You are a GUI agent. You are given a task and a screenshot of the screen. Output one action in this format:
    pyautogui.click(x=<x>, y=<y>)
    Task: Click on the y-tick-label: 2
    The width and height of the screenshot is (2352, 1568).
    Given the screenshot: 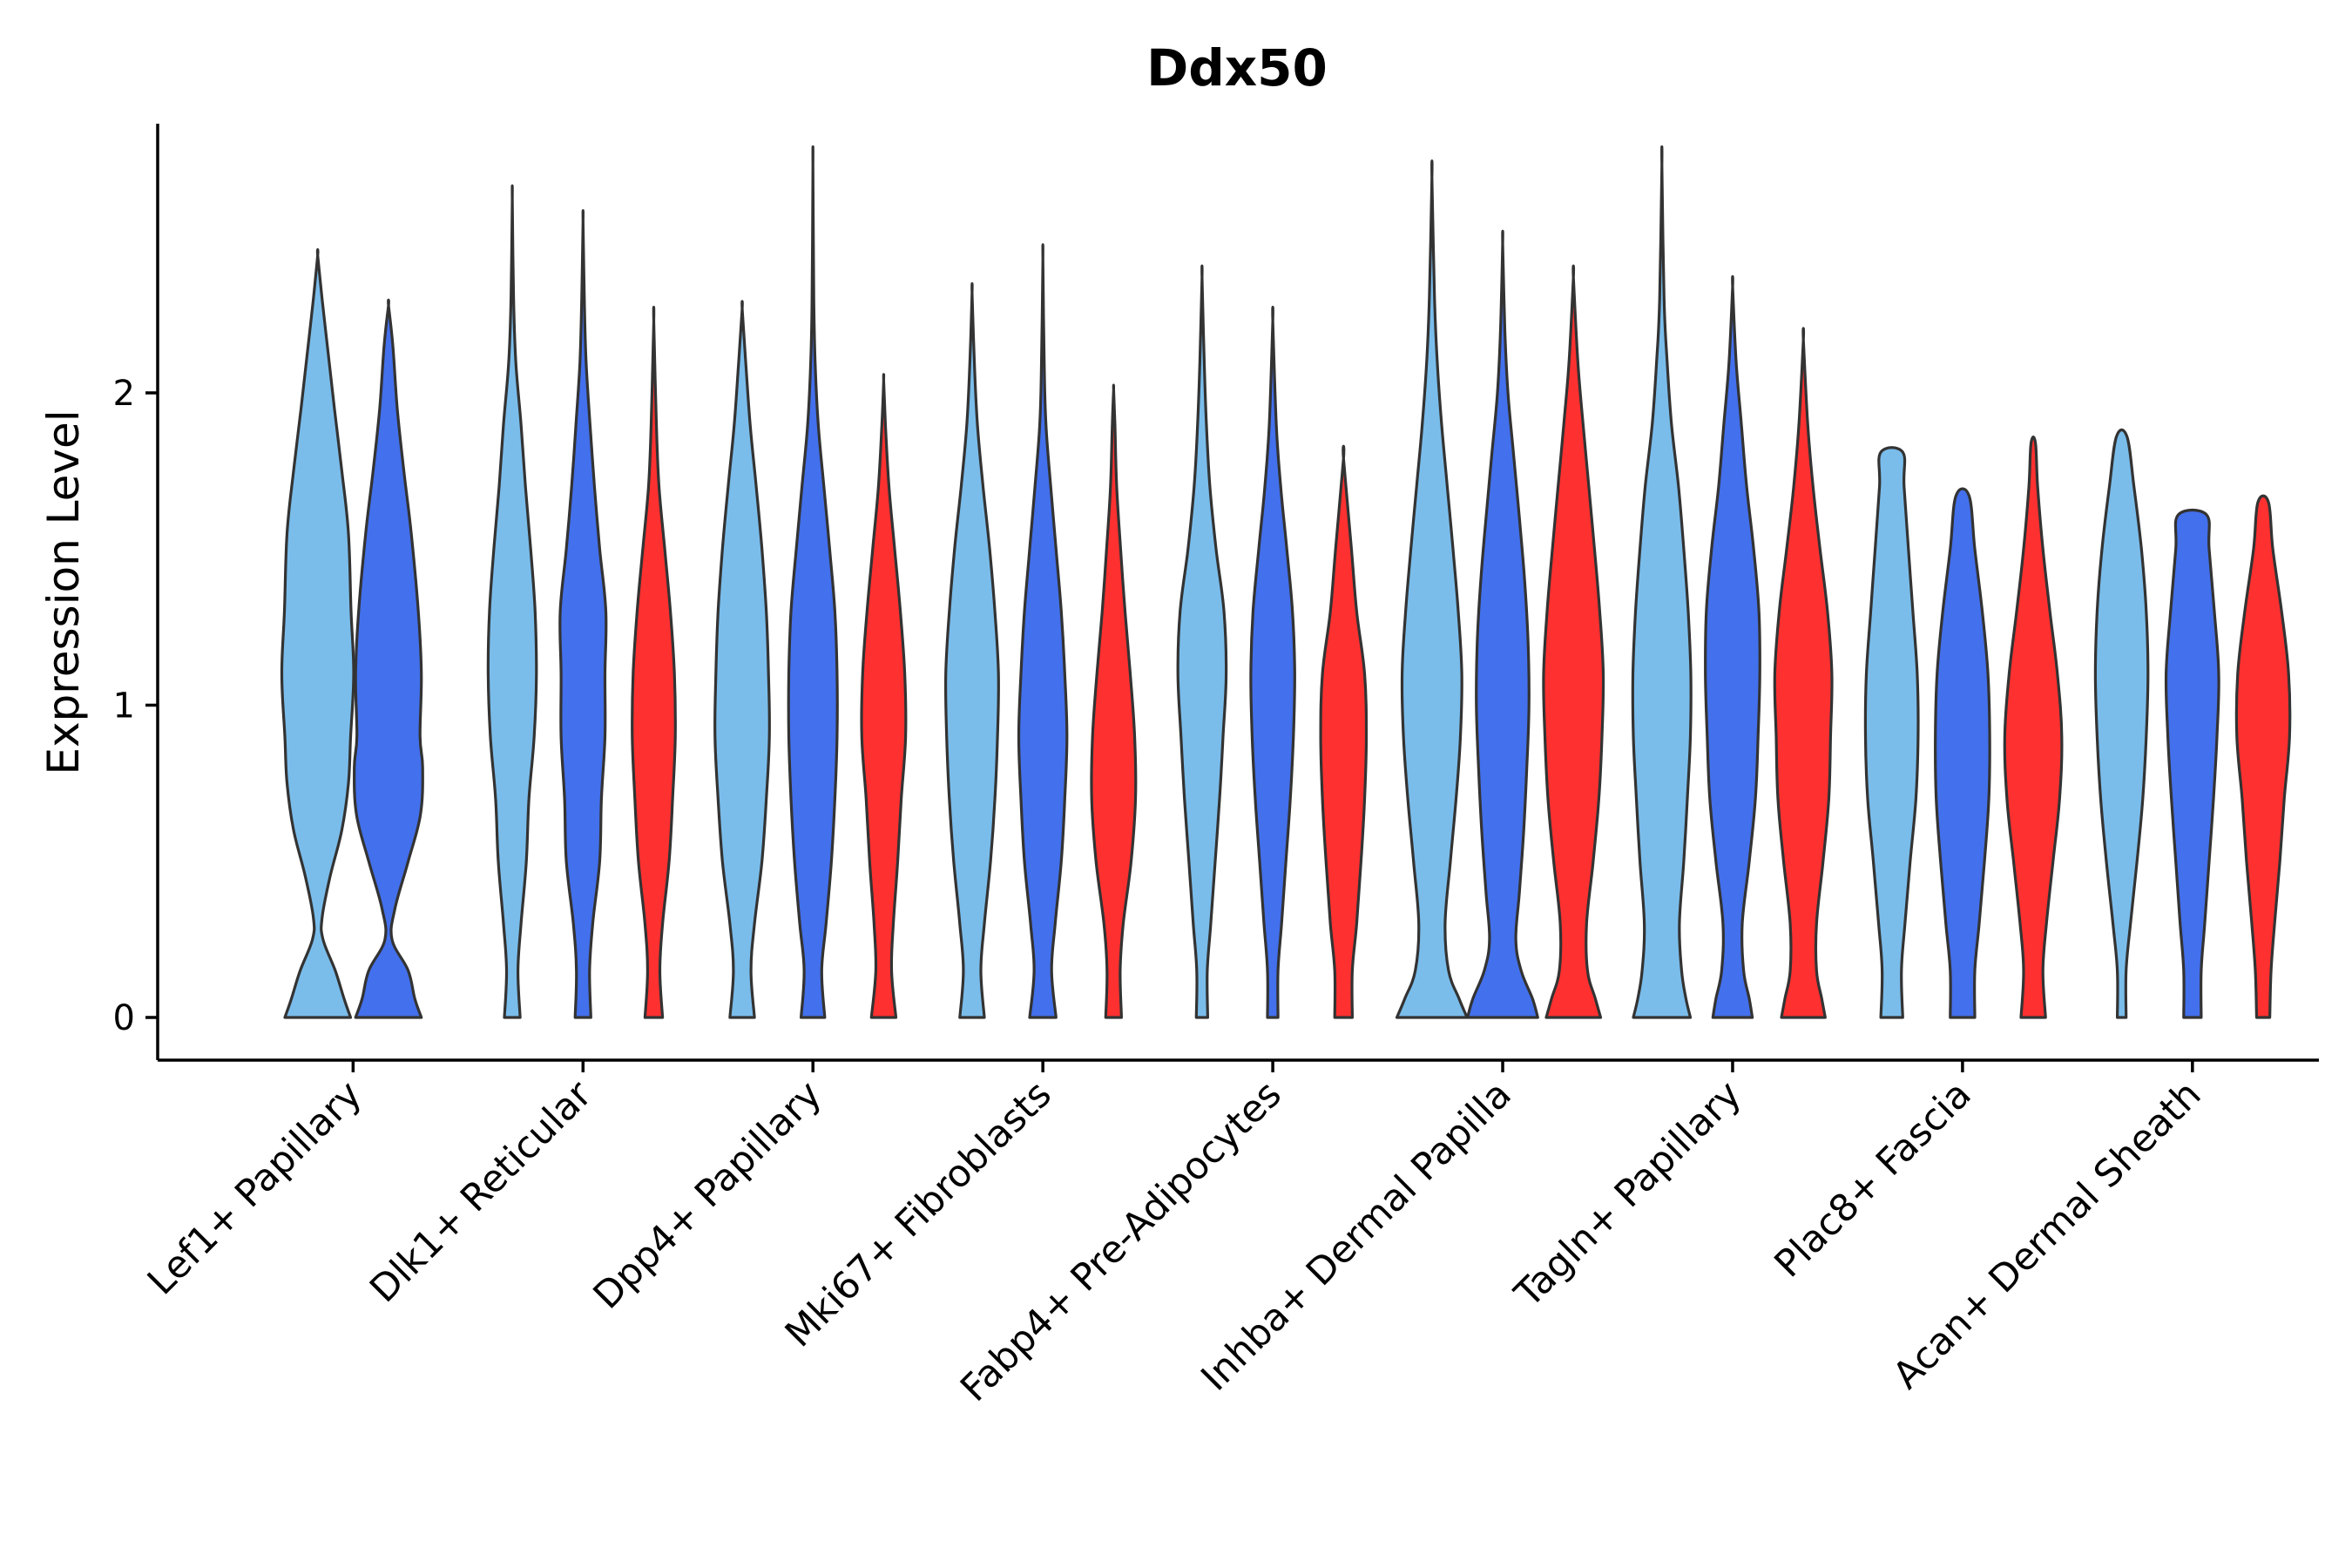 What is the action you would take?
    pyautogui.click(x=124, y=394)
    